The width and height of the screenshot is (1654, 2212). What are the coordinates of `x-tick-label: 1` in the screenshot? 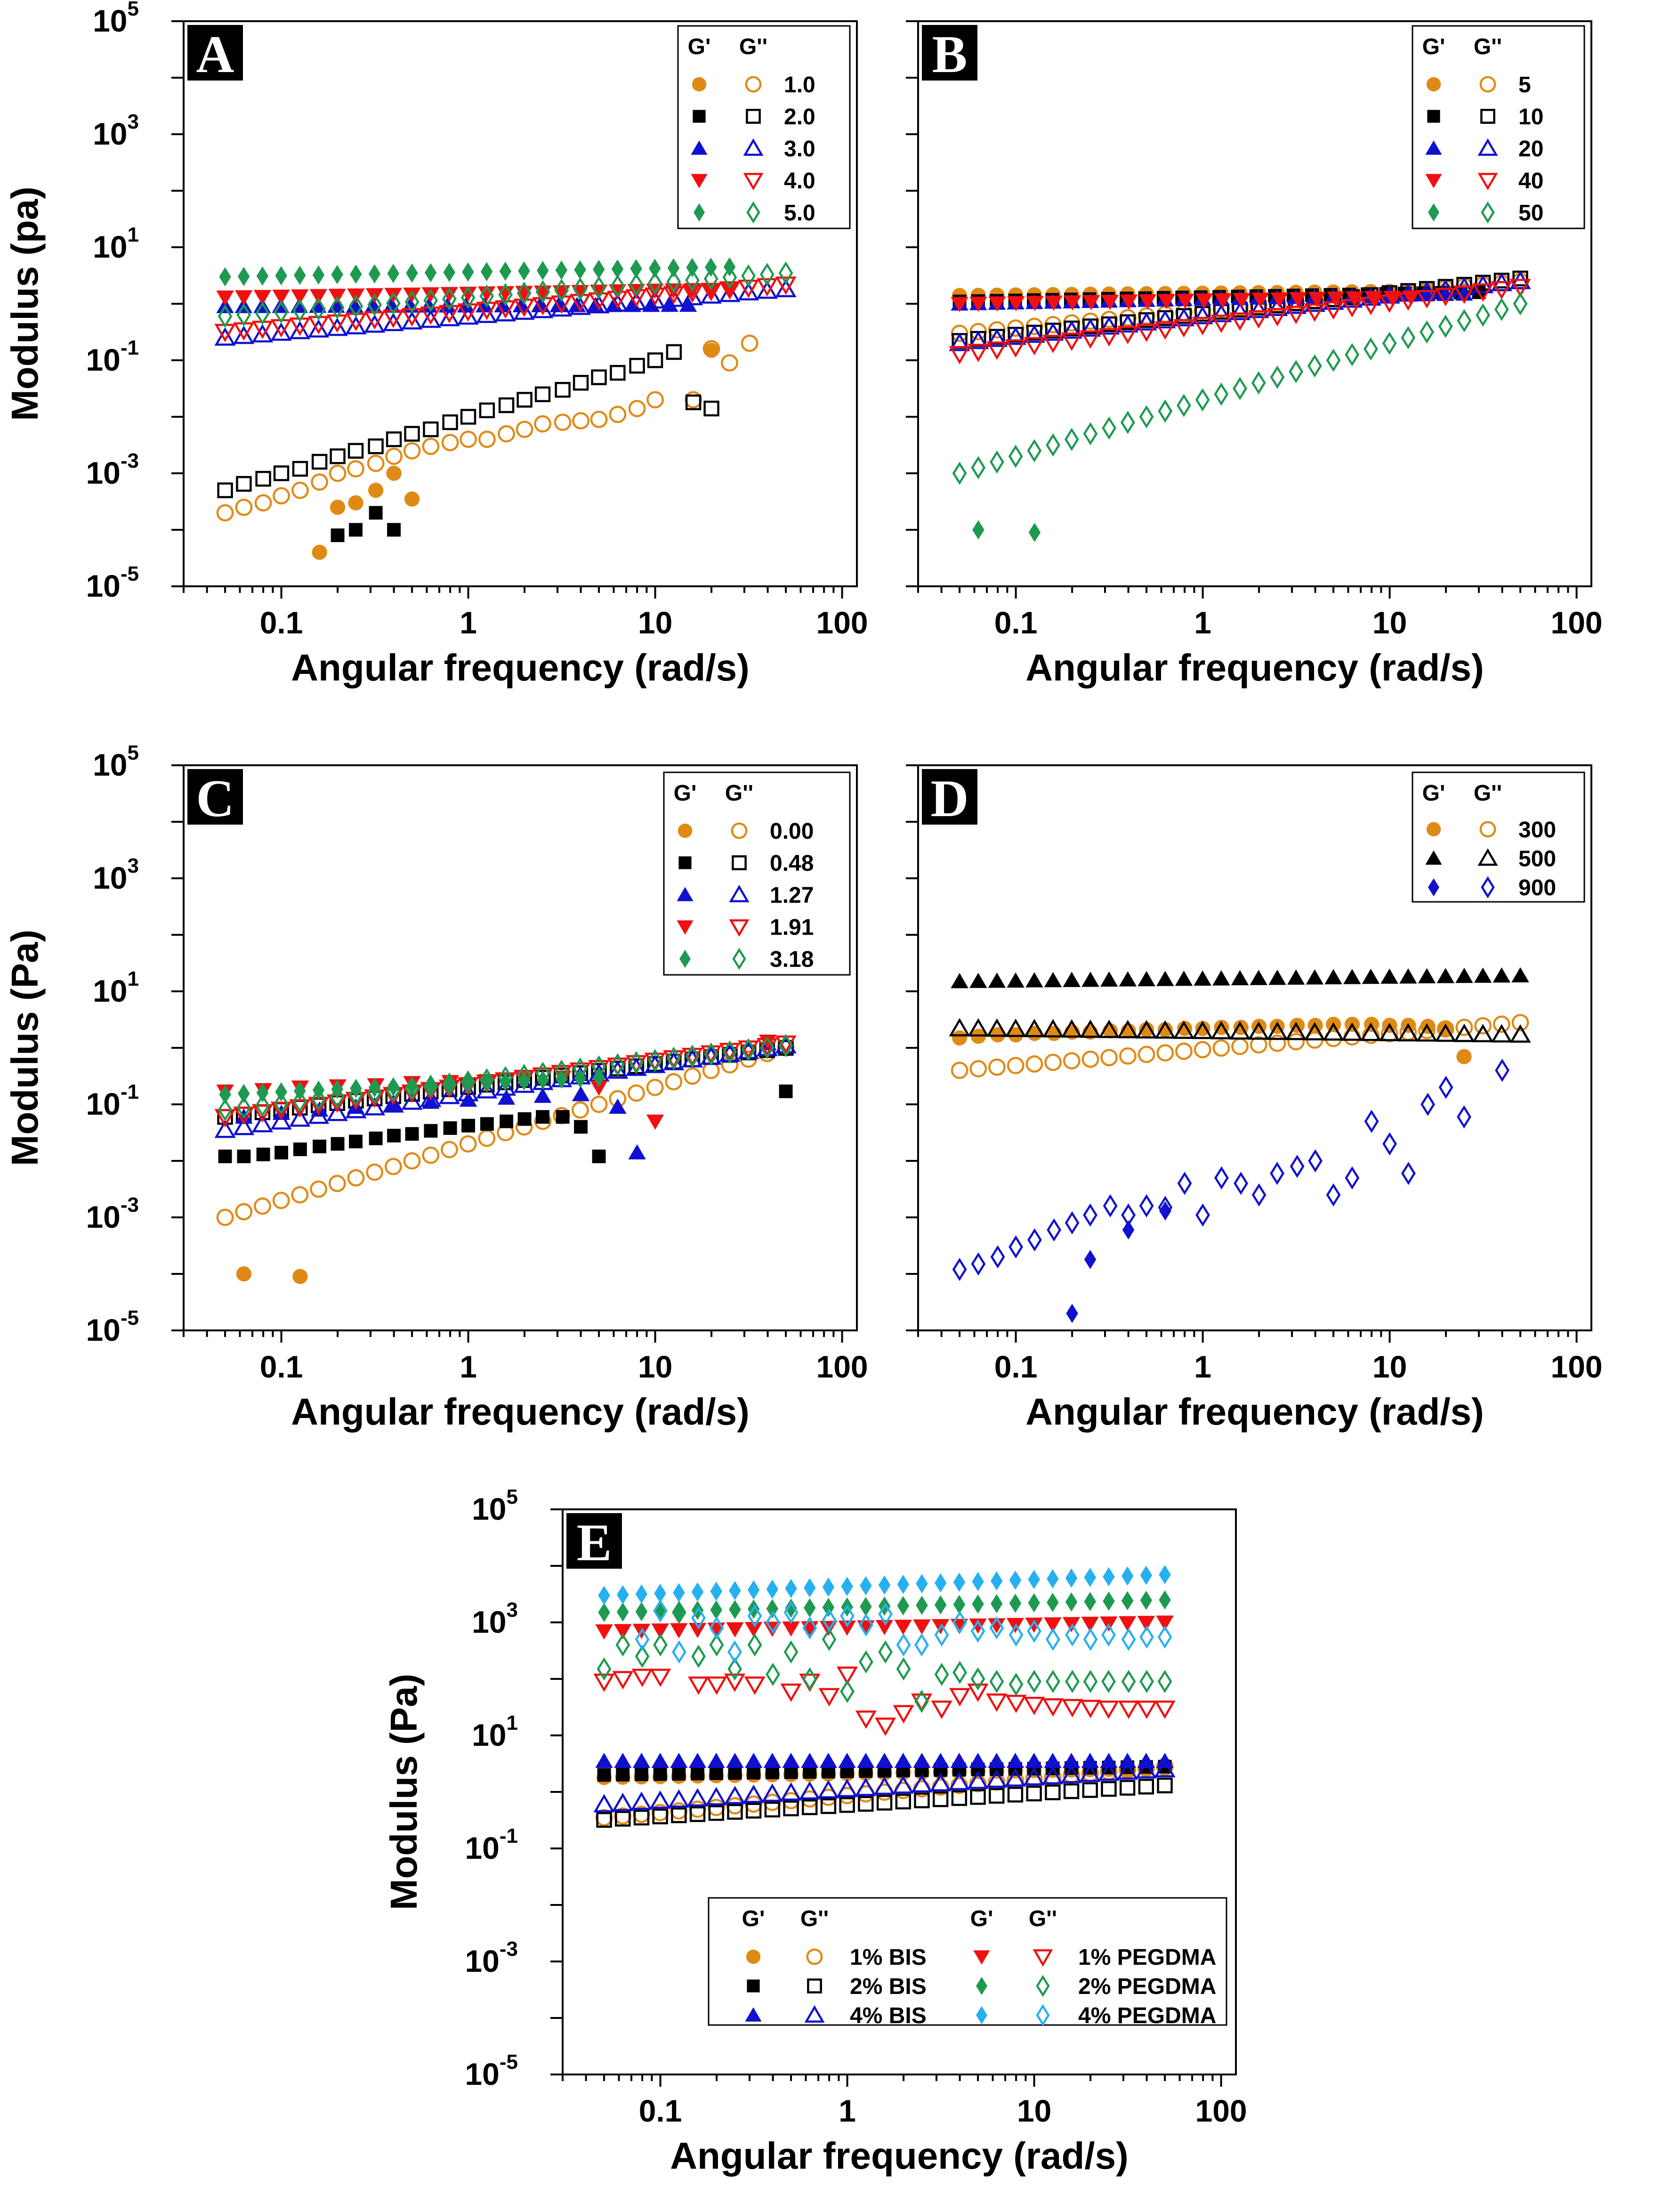 It's located at (468, 622).